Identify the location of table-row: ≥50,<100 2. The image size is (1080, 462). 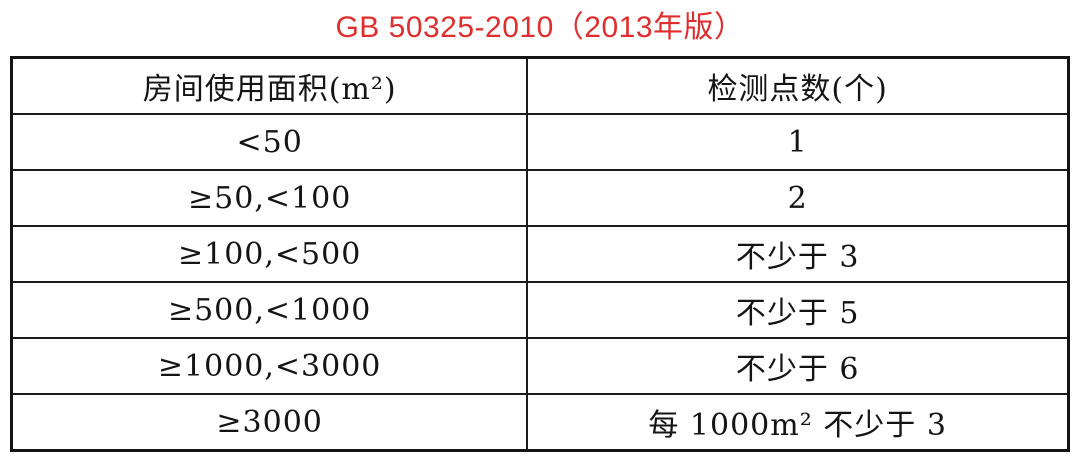
(540, 198).